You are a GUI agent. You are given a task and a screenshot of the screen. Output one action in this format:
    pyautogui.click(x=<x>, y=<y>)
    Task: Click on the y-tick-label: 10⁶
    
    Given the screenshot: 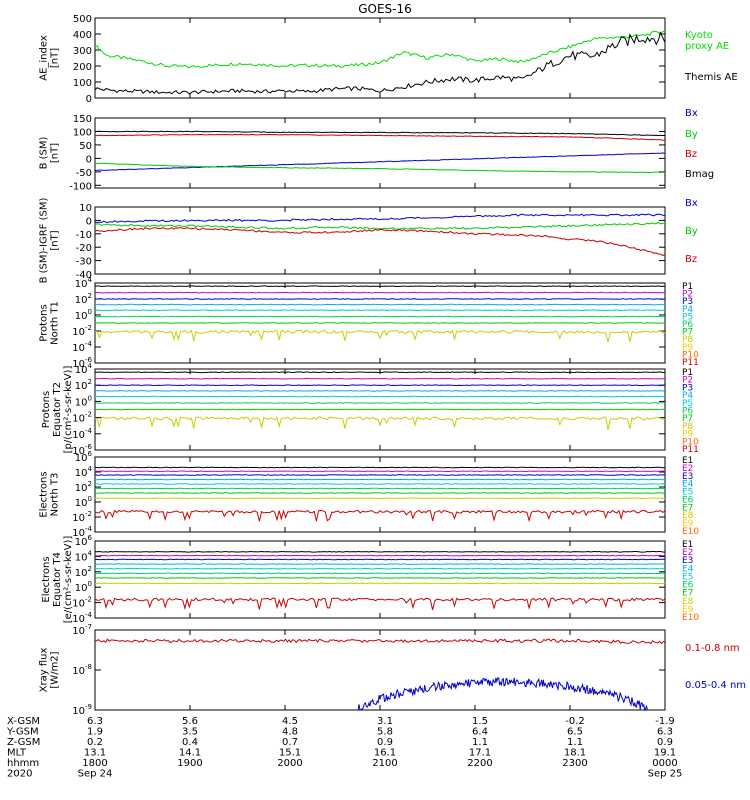 What is the action you would take?
    pyautogui.click(x=84, y=457)
    